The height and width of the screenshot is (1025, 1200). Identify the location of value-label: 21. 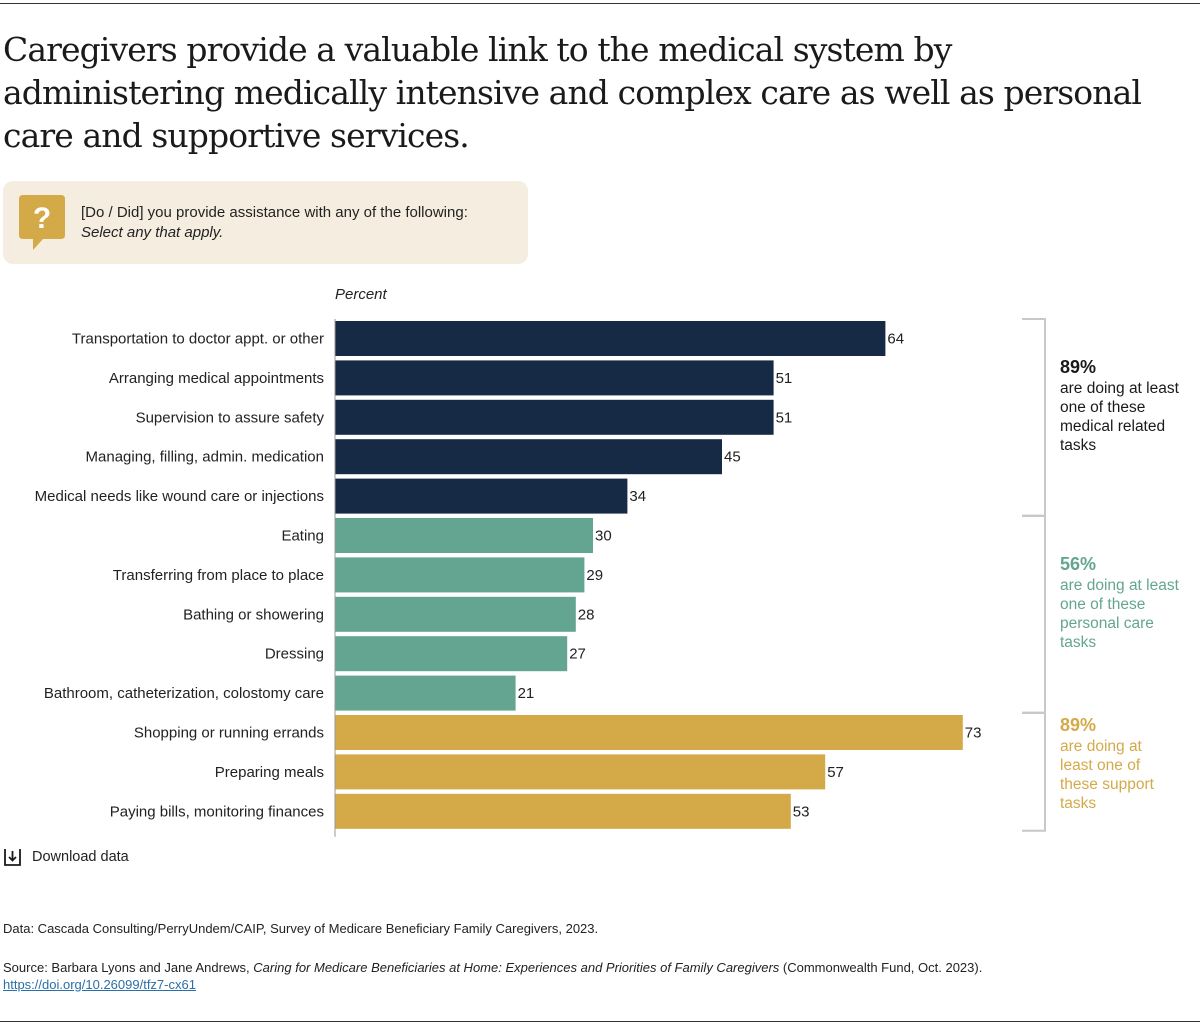
(526, 693).